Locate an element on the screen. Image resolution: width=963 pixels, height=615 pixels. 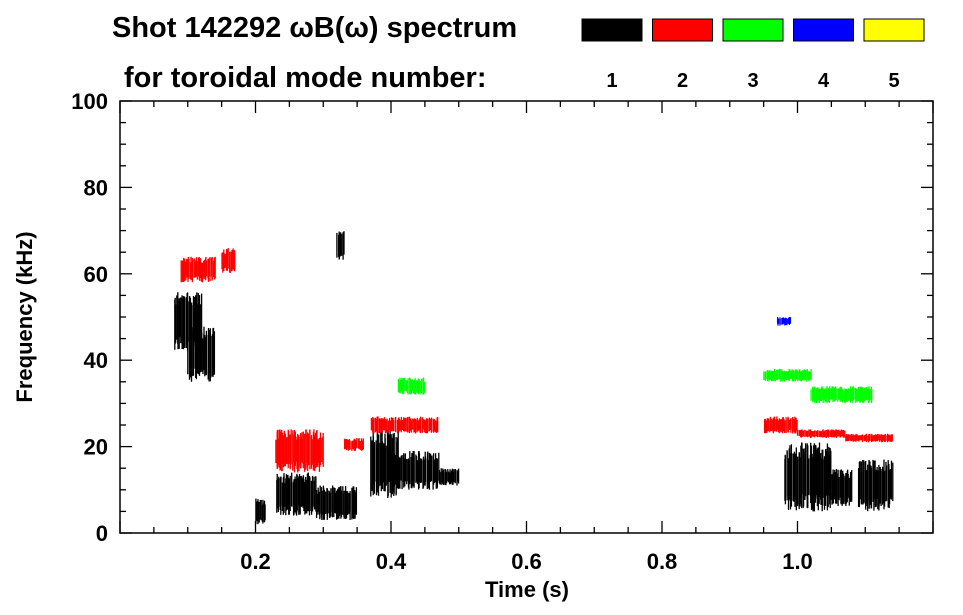
chart-title-line2: for toroidal mode number: is located at coordinates (305, 78).